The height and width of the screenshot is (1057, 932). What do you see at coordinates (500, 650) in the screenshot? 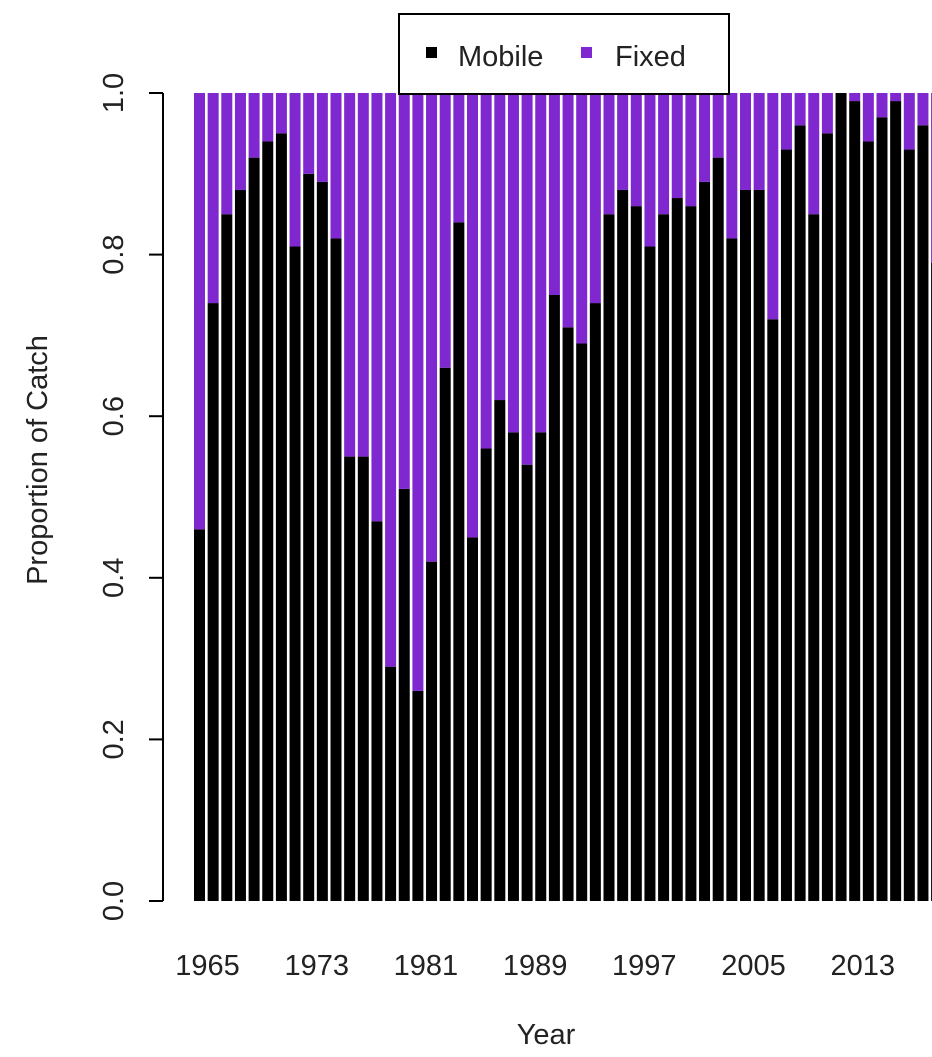
I see `bar-mobile-1987` at bounding box center [500, 650].